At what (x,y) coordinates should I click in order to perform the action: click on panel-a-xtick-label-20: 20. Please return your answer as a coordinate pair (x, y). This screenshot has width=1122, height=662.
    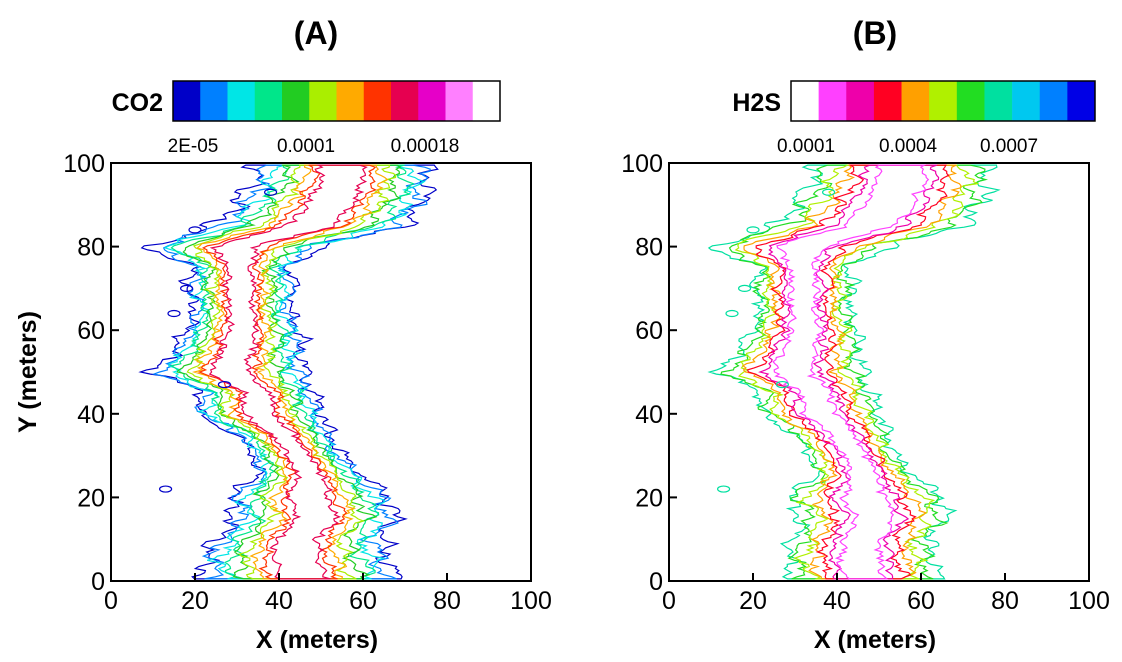
    Looking at the image, I should click on (195, 601).